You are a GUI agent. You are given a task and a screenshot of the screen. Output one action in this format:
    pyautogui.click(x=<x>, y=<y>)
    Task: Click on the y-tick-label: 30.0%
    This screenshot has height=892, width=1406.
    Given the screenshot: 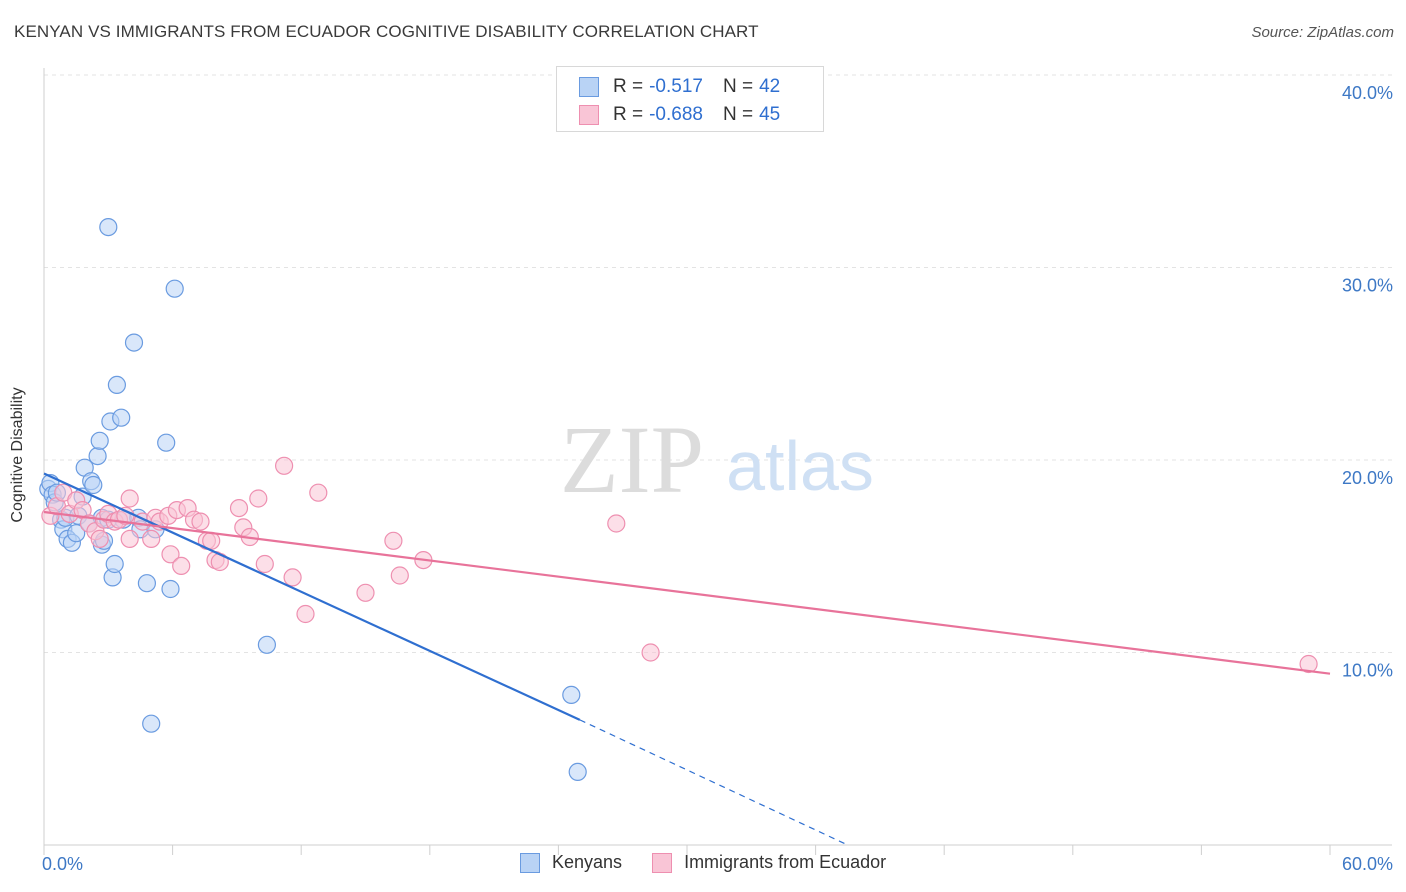 What is the action you would take?
    pyautogui.click(x=1367, y=286)
    